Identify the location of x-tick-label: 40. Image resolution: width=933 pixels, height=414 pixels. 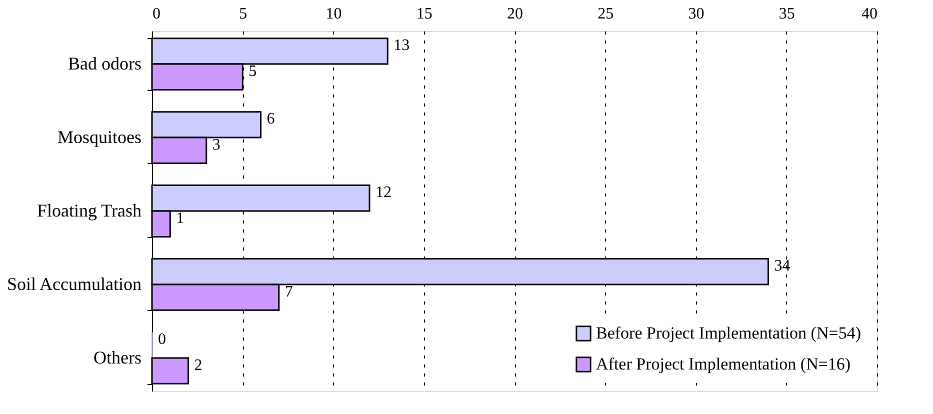
(870, 14).